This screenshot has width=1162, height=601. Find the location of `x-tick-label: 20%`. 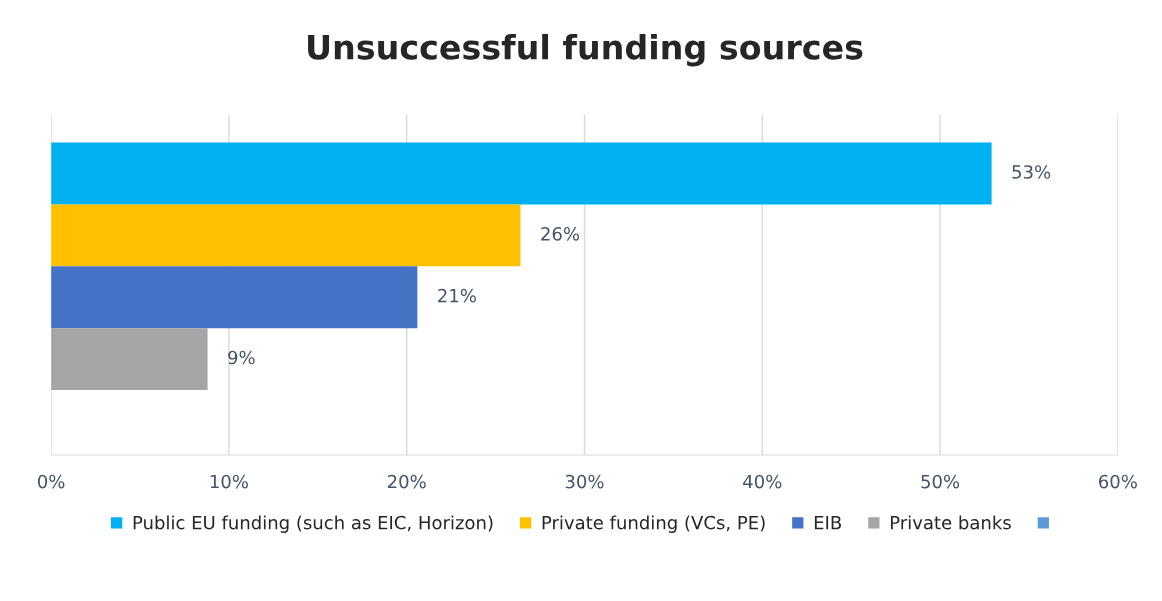

x-tick-label: 20% is located at coordinates (406, 481).